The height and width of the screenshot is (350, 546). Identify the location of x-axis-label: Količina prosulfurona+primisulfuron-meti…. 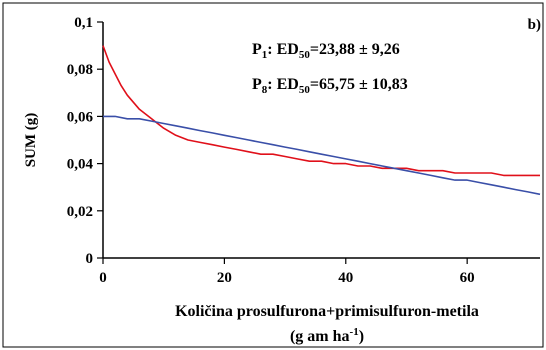
(327, 311).